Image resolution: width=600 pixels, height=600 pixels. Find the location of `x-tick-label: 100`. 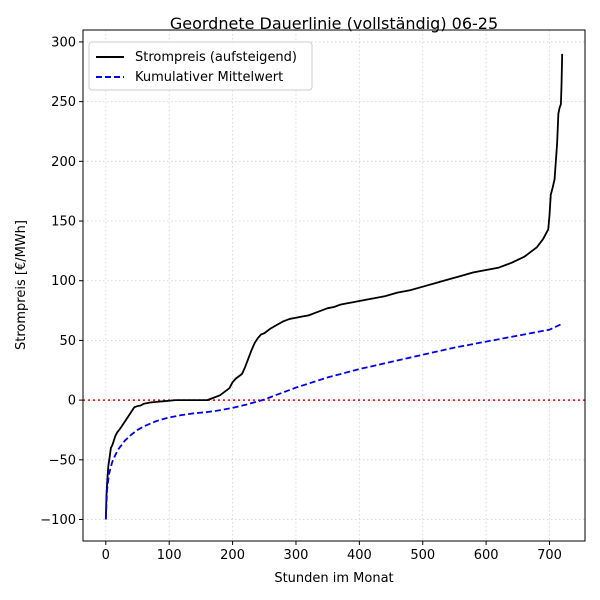

x-tick-label: 100 is located at coordinates (169, 555).